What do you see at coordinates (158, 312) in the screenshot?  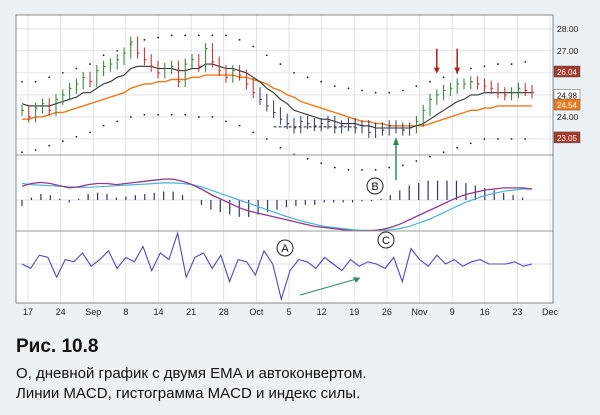 I see `x-tick-label: 14` at bounding box center [158, 312].